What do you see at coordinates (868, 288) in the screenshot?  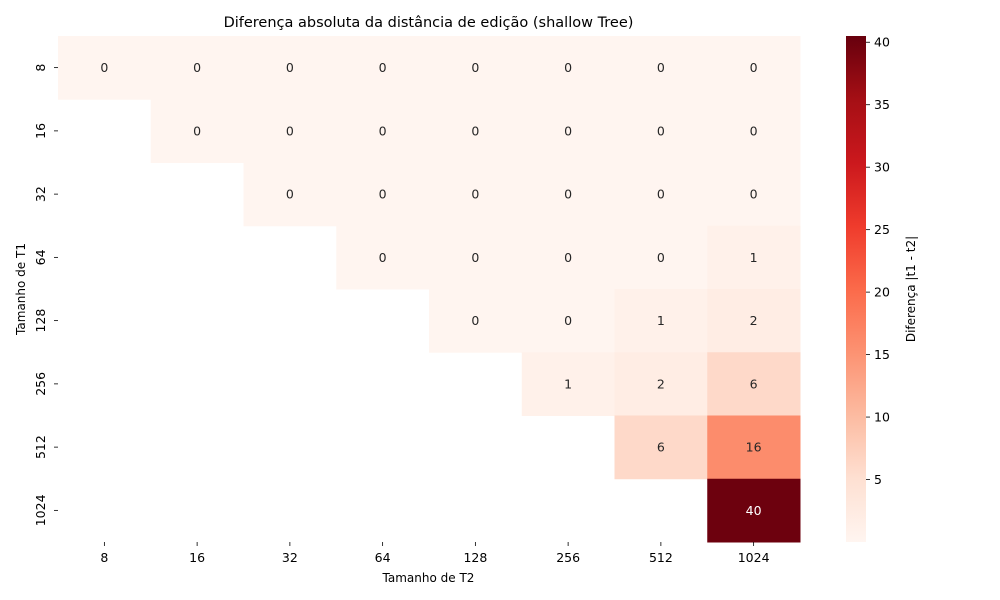 I see `colorbar: 5 10 15 20 25 30 35 40` at bounding box center [868, 288].